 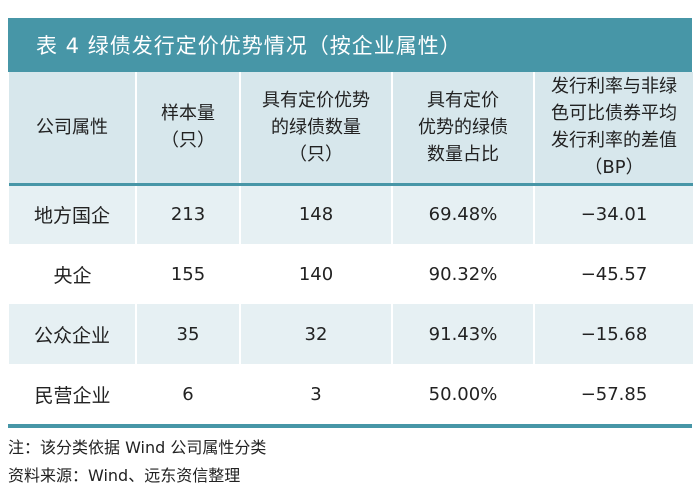 I want to click on cell-ratio: 50.00%, so click(x=462, y=394).